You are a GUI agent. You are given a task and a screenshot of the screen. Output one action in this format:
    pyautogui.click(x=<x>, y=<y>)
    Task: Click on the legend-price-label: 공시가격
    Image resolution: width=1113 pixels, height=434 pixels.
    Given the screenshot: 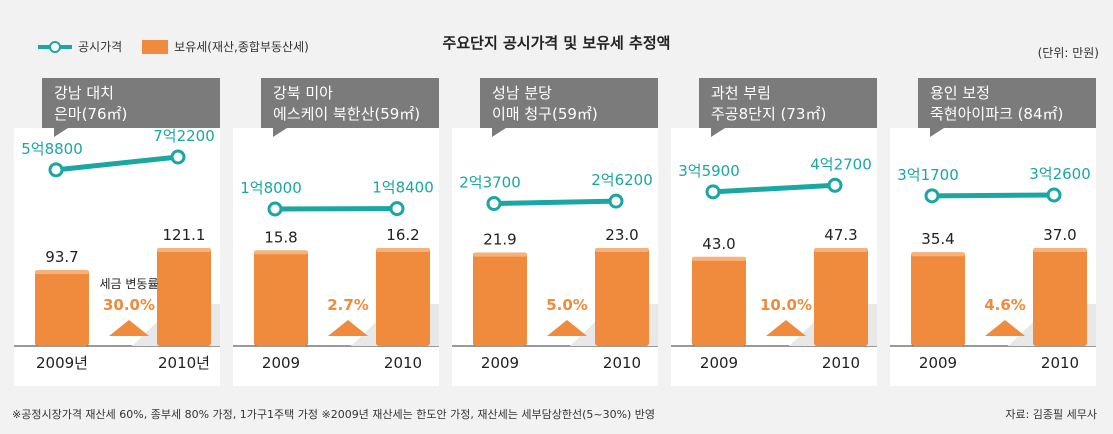 What is the action you would take?
    pyautogui.click(x=100, y=47)
    